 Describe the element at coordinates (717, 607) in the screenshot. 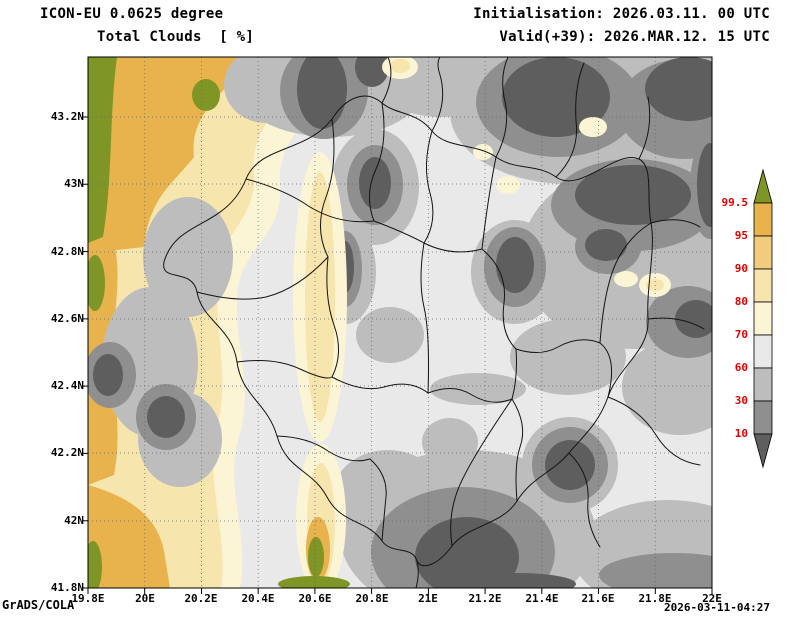

I see `creation-timestamp: 2026-03-11-04:27` at that location.